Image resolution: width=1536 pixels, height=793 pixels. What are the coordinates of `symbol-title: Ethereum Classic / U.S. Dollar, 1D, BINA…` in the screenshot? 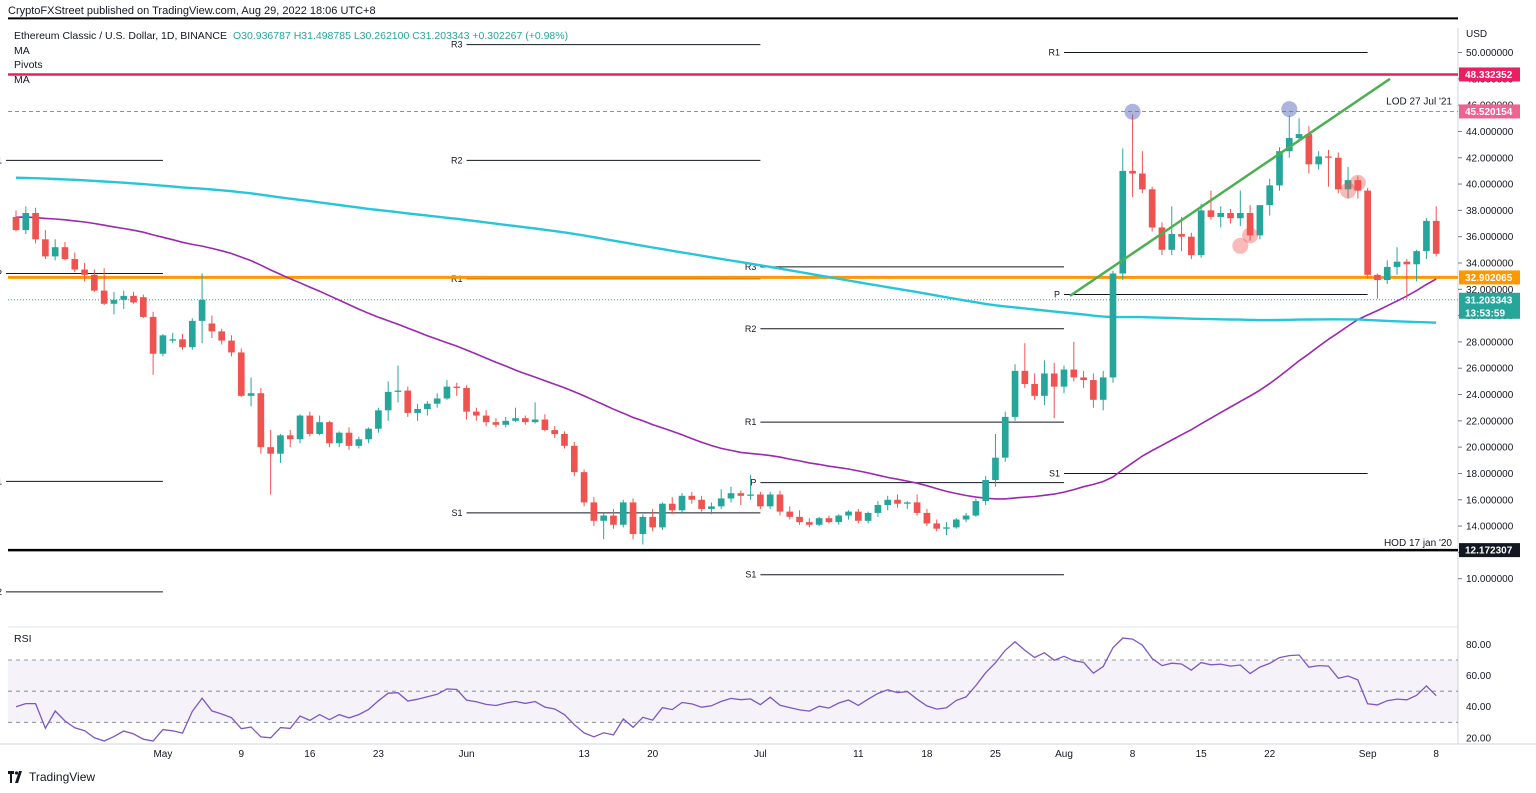 It's located at (120, 36).